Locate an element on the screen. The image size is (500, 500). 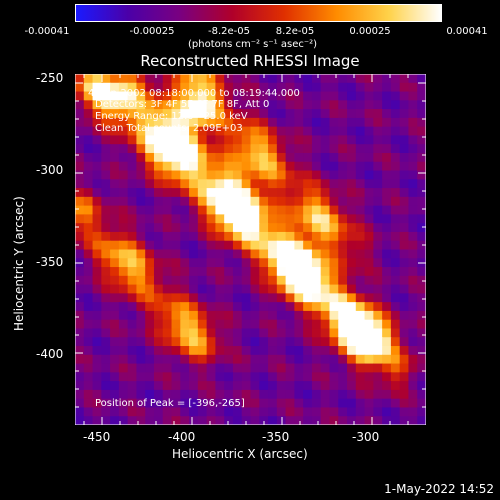
y-tick-label: -300 is located at coordinates (50, 170).